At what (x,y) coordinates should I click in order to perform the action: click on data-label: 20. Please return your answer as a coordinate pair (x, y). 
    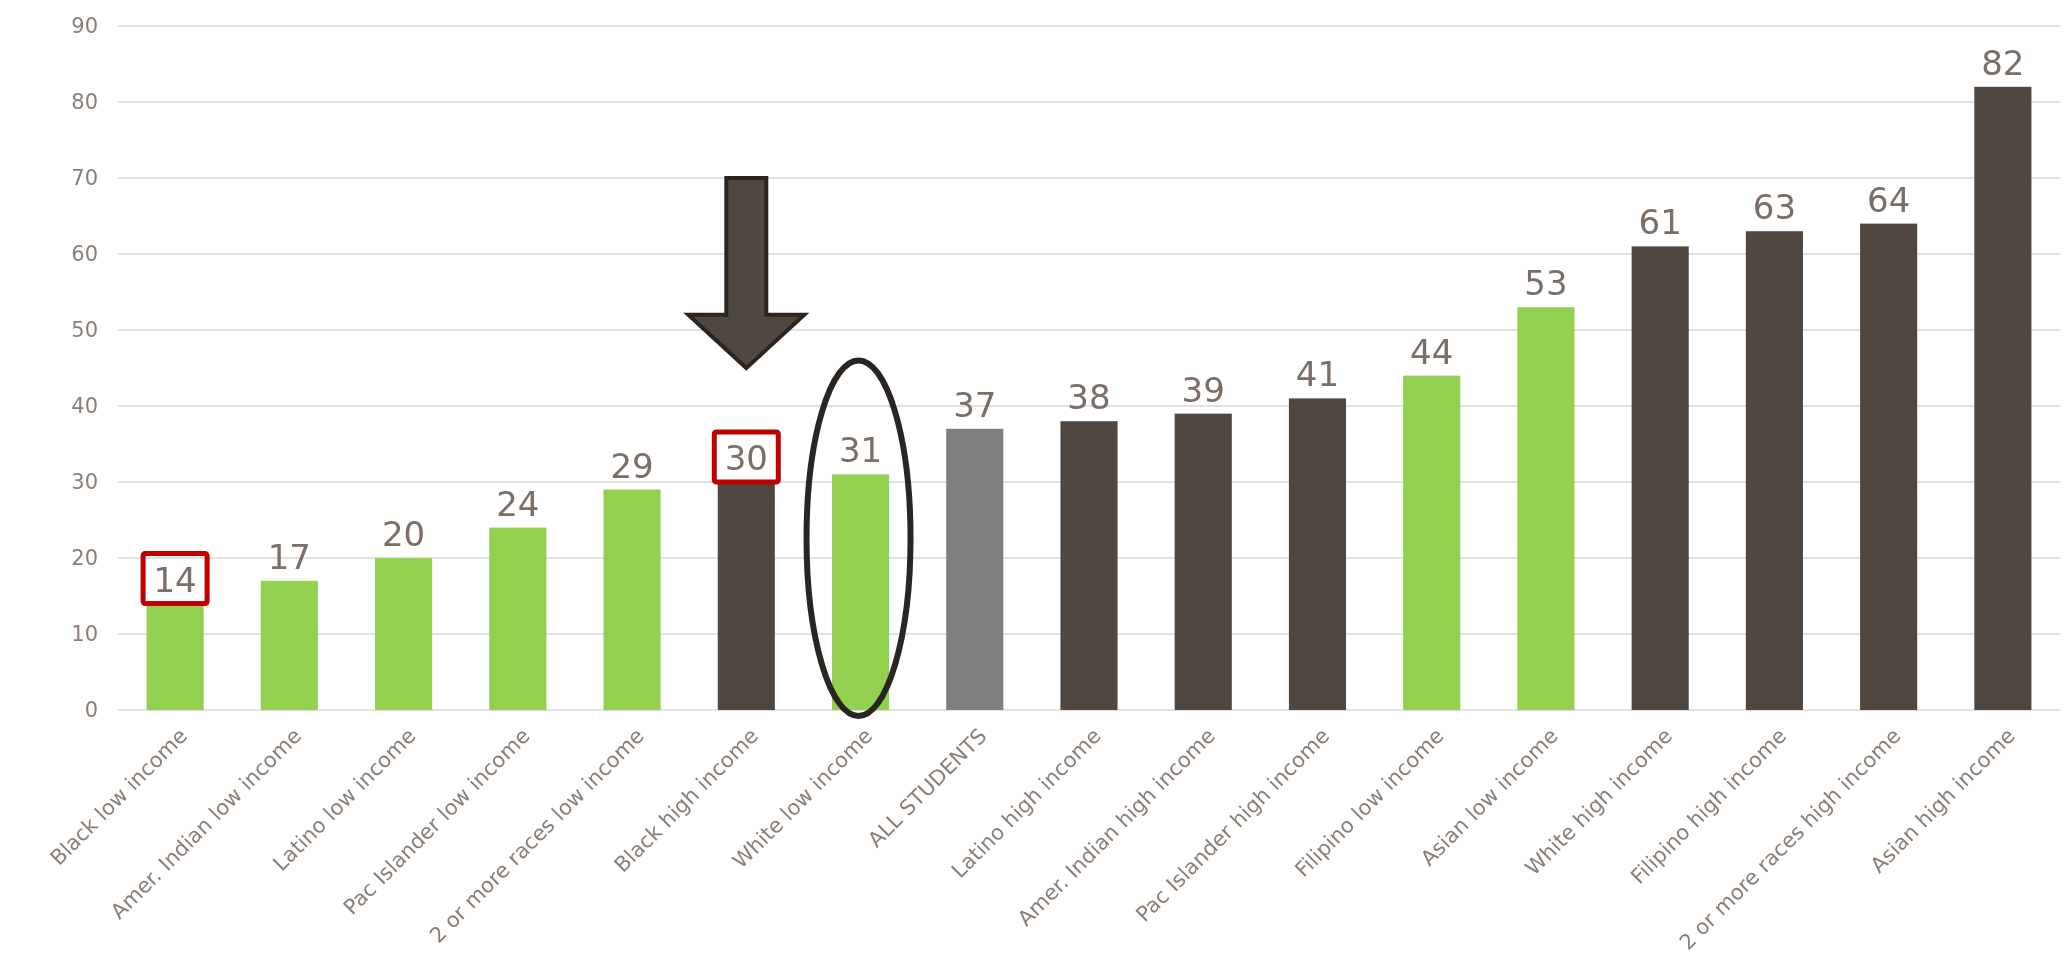
    Looking at the image, I should click on (403, 534).